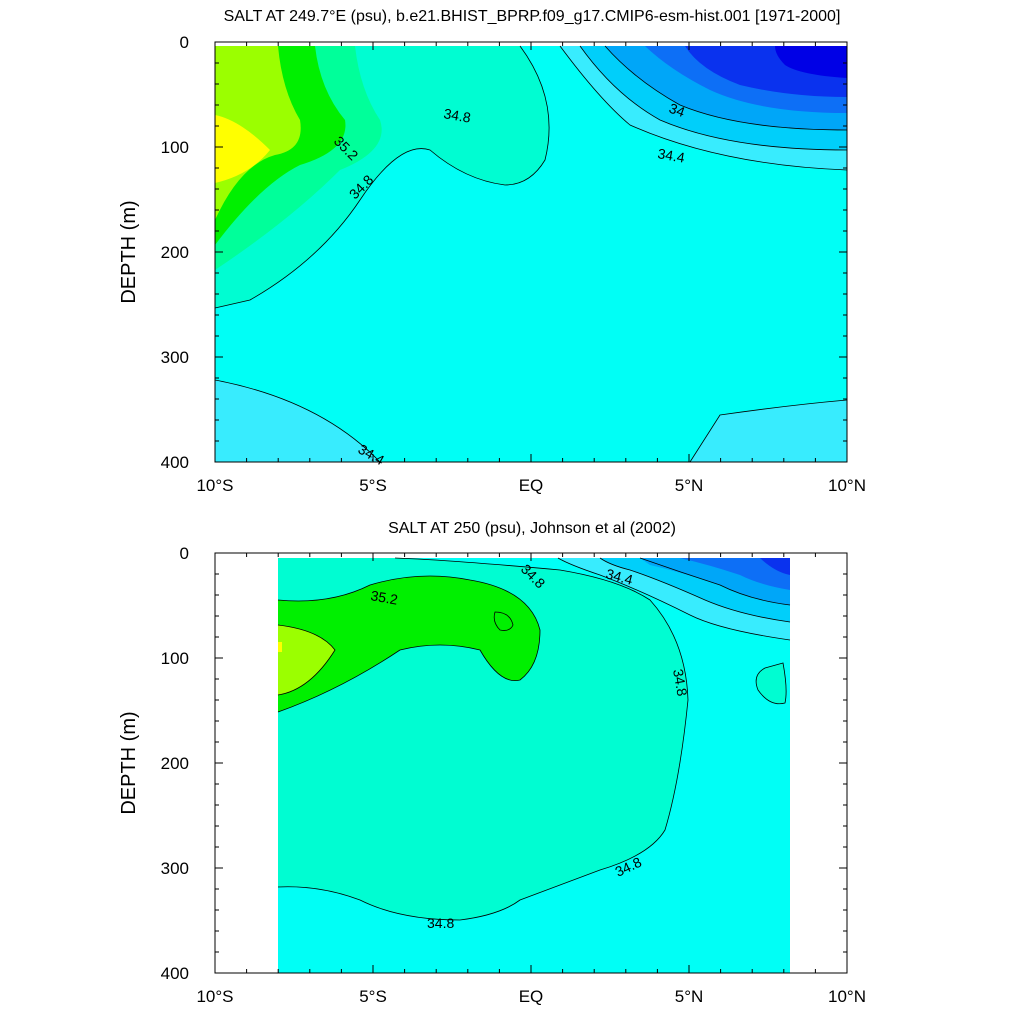  I want to click on contour-fill-34.8-east, so click(771, 683).